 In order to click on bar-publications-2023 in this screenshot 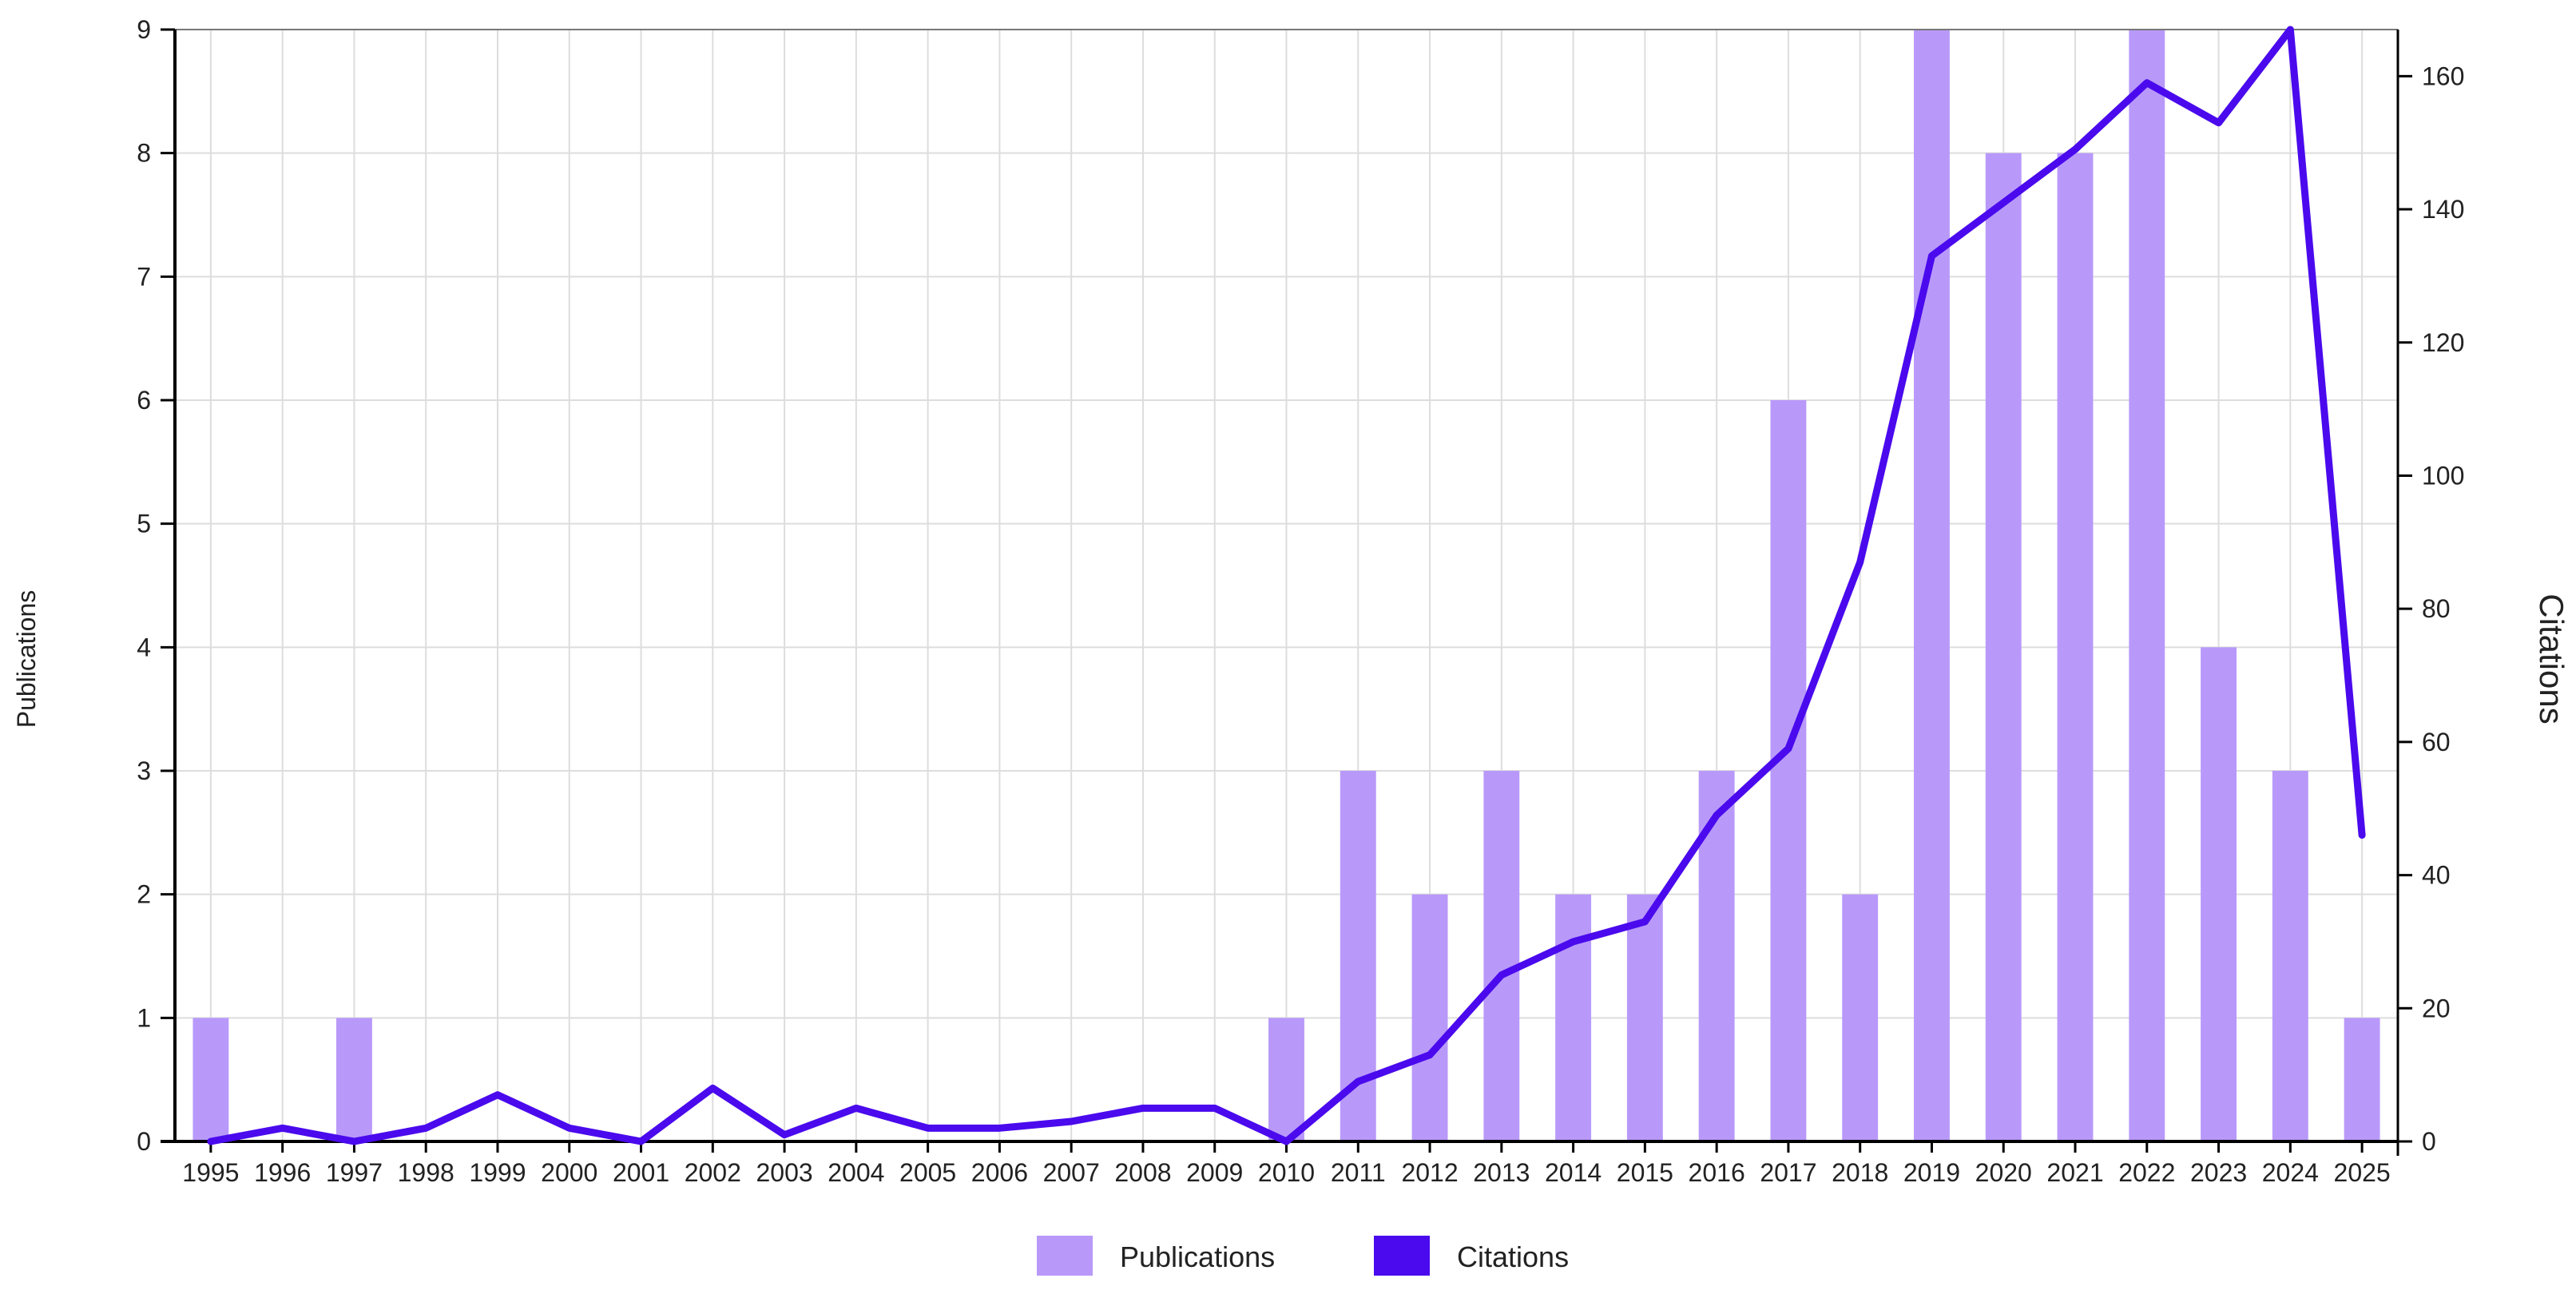, I will do `click(2219, 894)`.